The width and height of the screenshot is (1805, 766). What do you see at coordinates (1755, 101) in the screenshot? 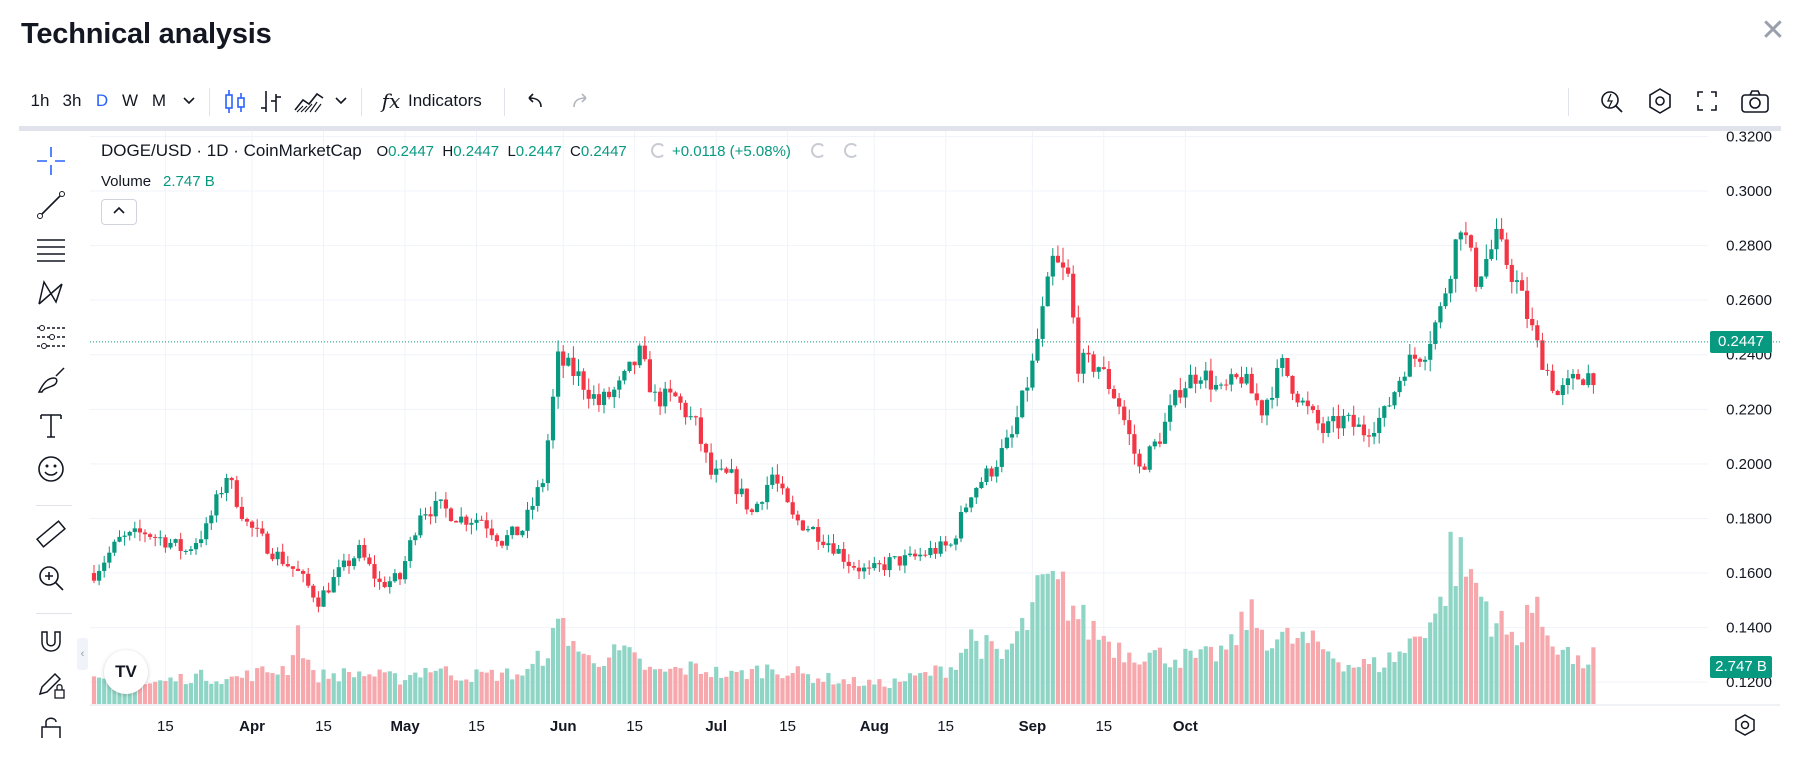
I see `snapshot-camera-icon` at bounding box center [1755, 101].